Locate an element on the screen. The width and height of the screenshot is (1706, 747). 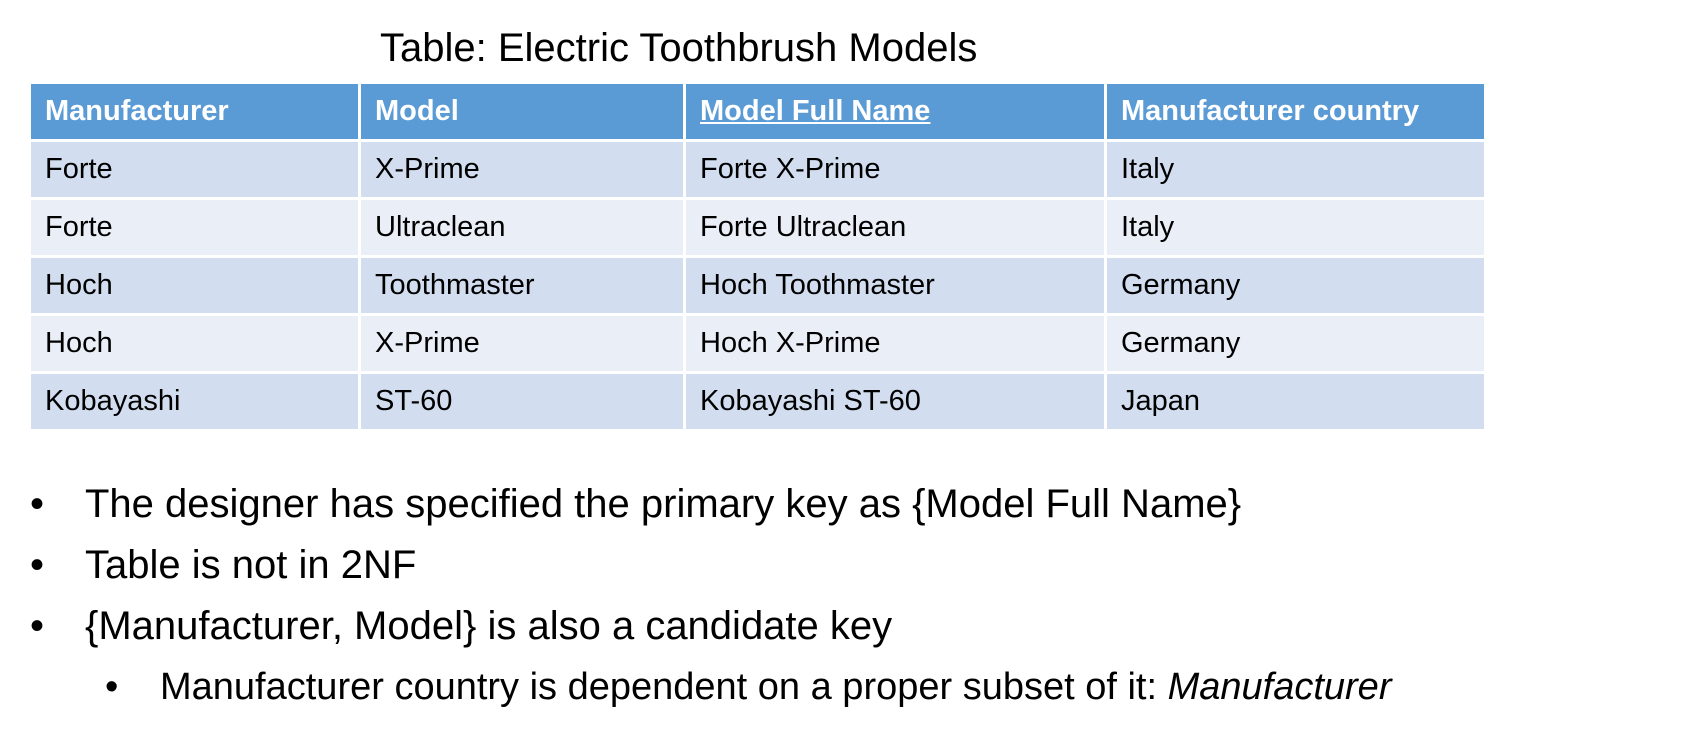
table-cell: Forte Ultraclean is located at coordinates (895, 227).